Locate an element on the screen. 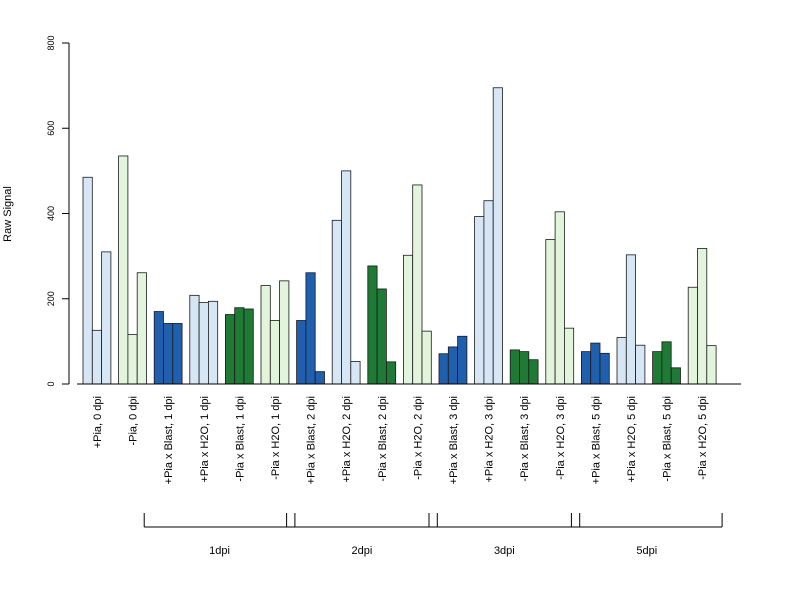  category-label: -Pia x Blast, 5 dpi is located at coordinates (668, 439).